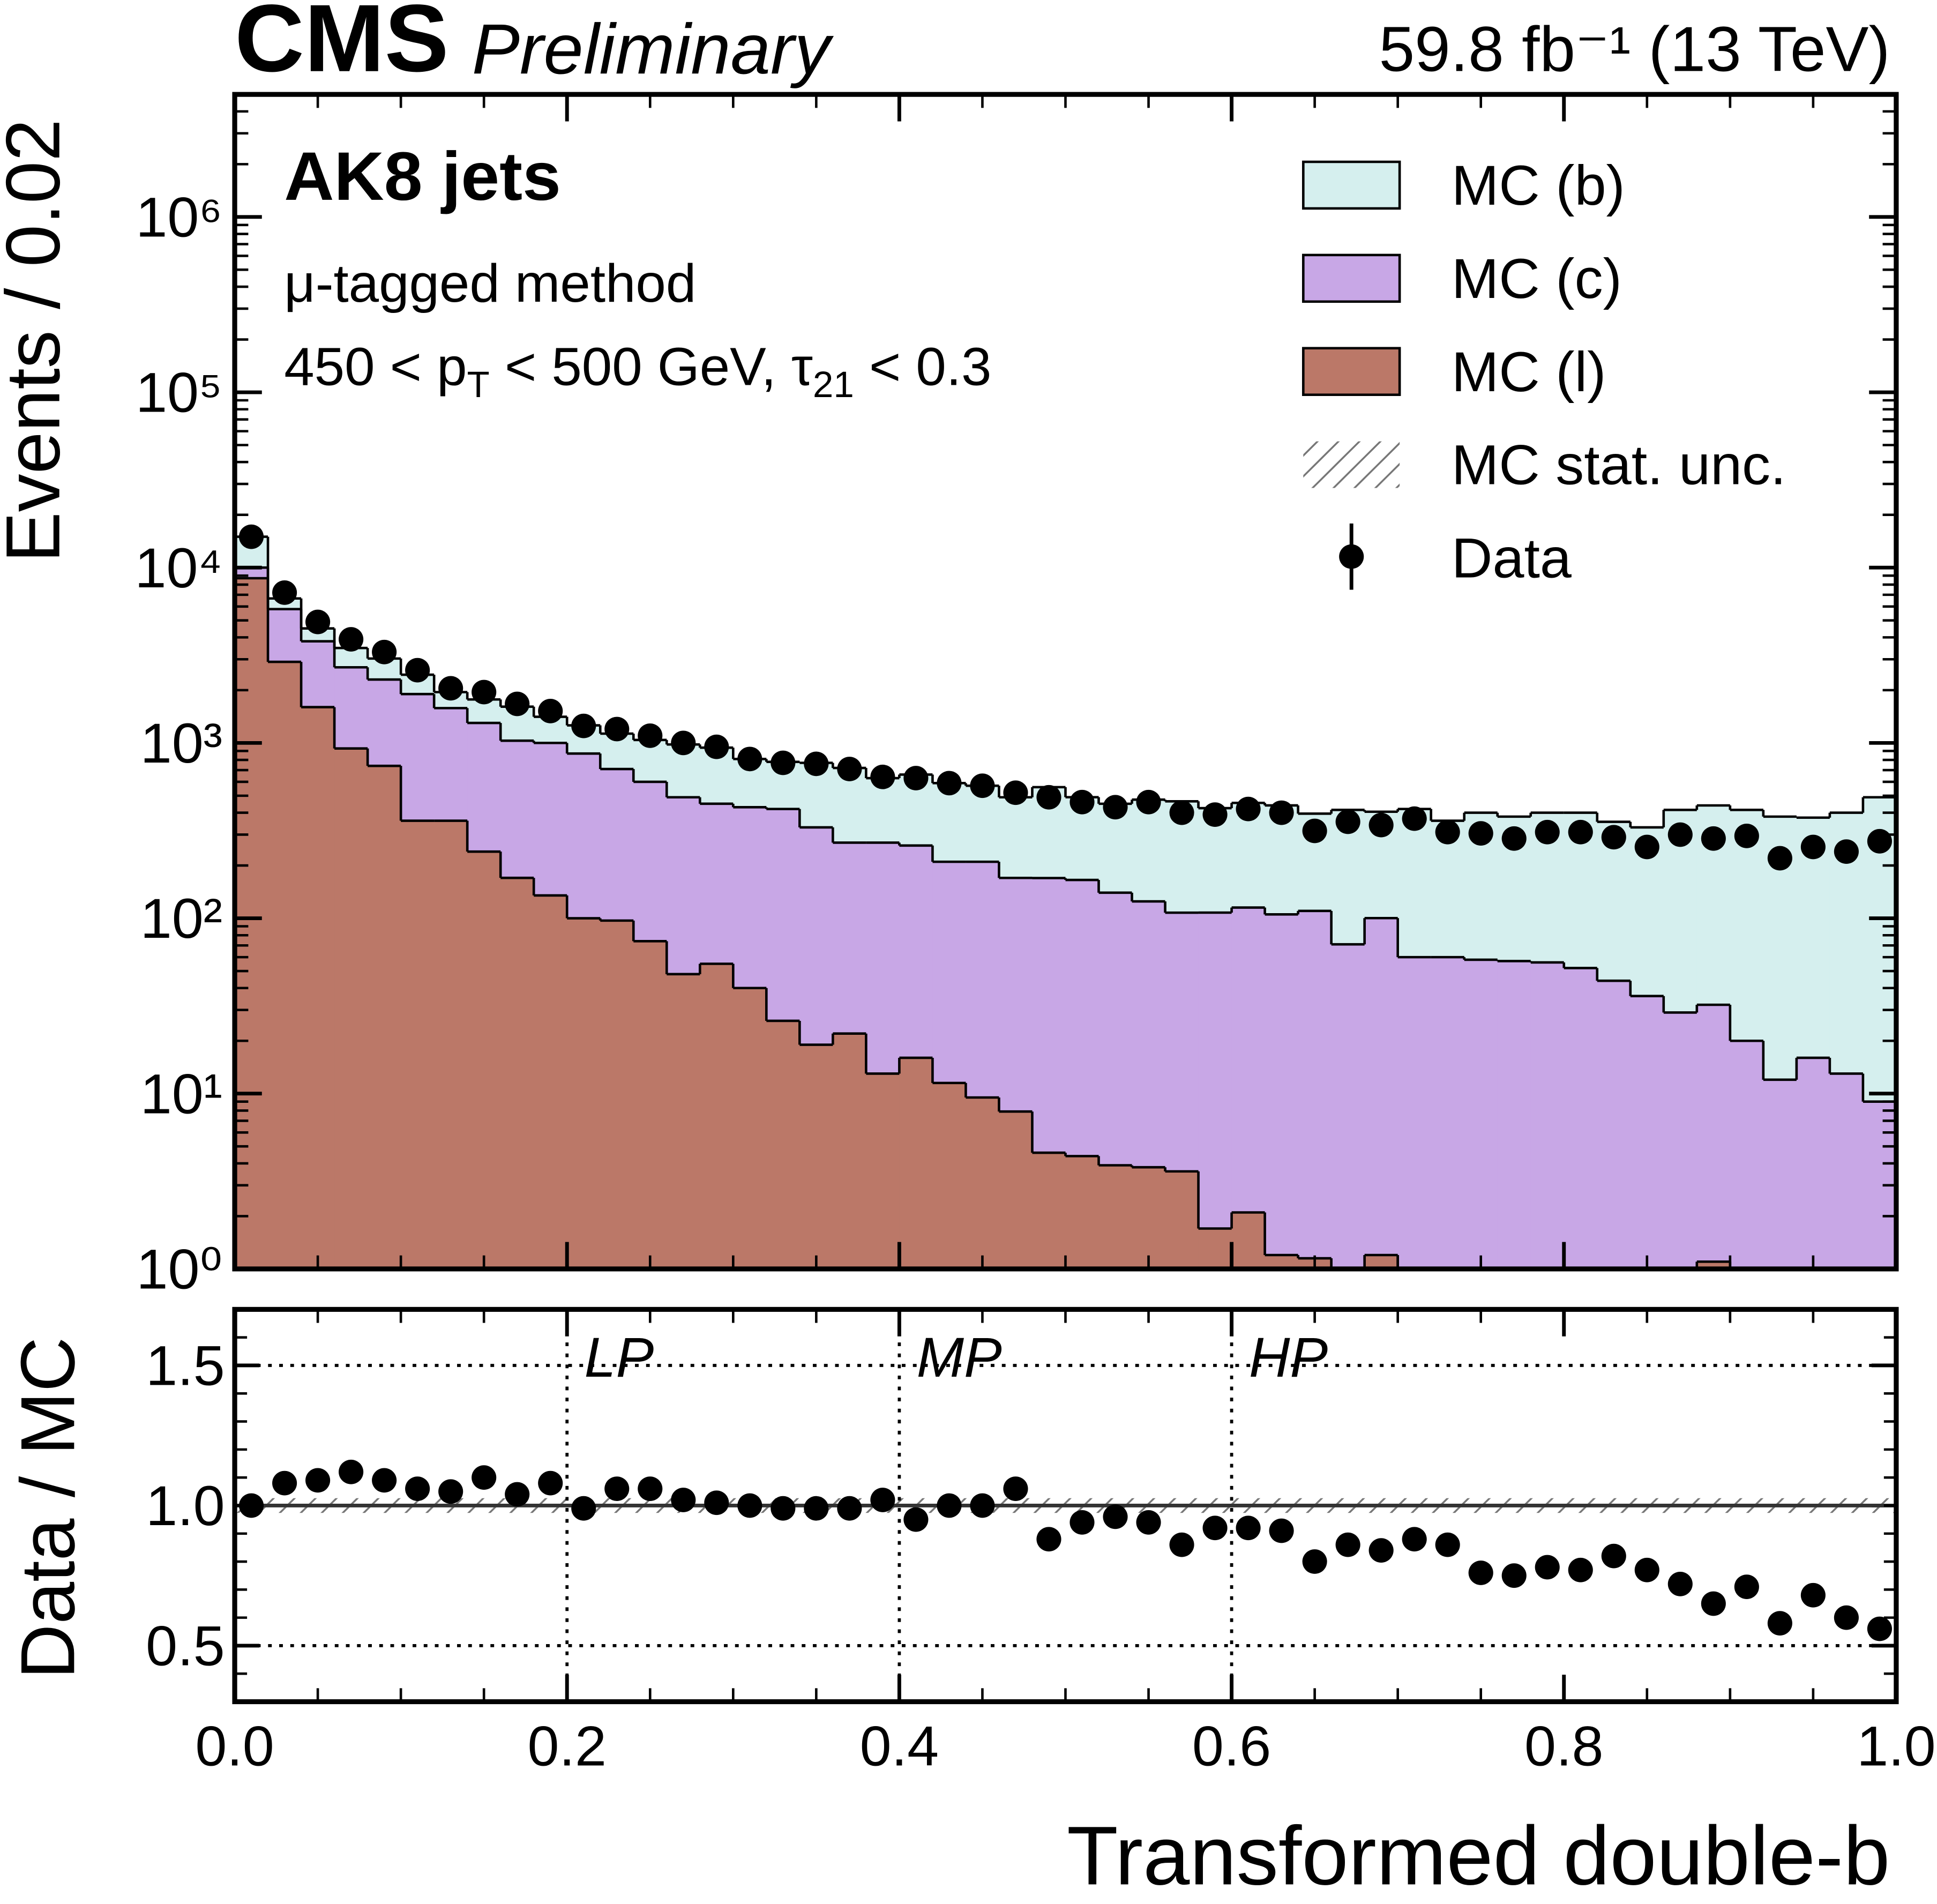 This screenshot has width=1937, height=1904. What do you see at coordinates (833, 385) in the screenshot?
I see `selection-sub: 21` at bounding box center [833, 385].